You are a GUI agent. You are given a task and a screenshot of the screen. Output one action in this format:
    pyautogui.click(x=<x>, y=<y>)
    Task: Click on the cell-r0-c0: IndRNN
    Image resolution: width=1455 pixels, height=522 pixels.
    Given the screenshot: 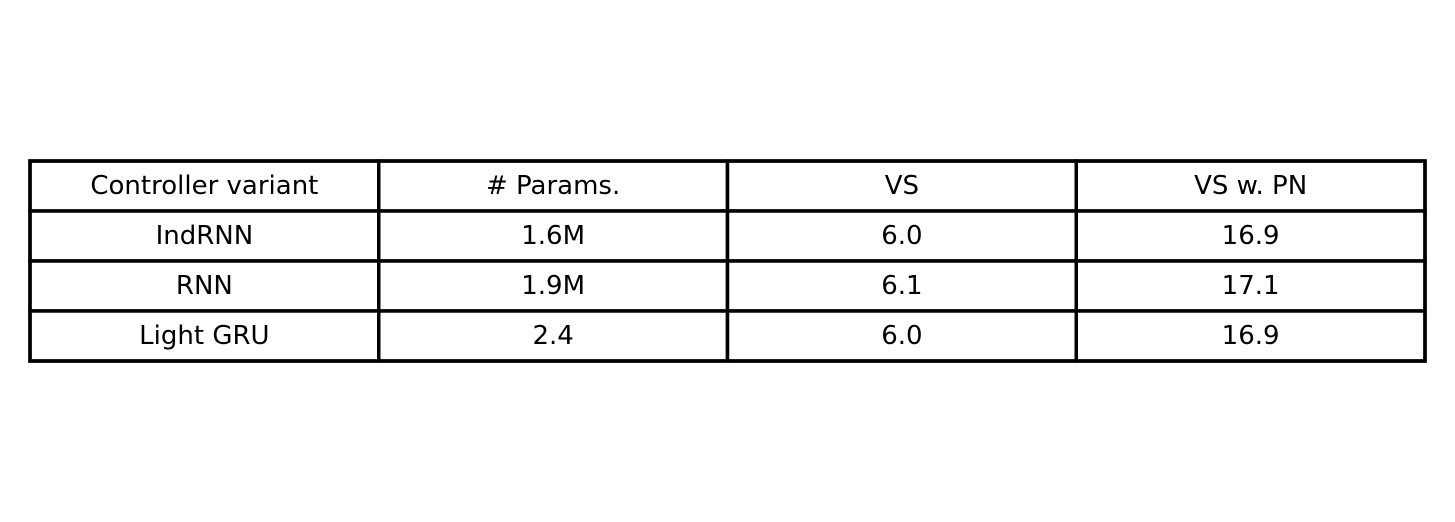 What is the action you would take?
    pyautogui.click(x=205, y=236)
    